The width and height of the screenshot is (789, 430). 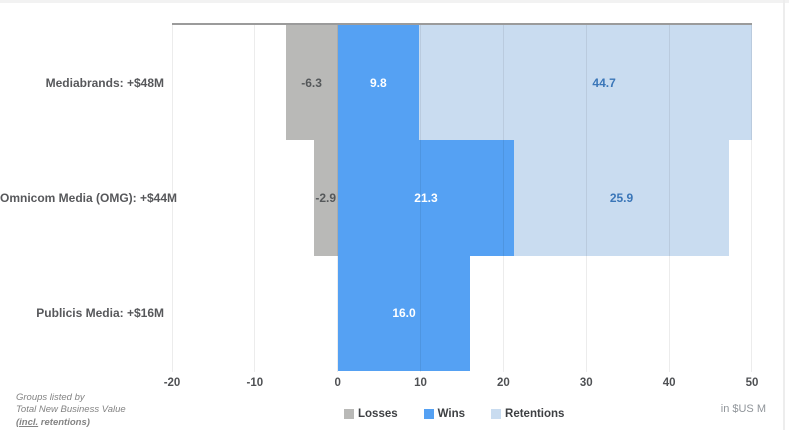 I want to click on x-tick-label: -20, so click(x=172, y=383).